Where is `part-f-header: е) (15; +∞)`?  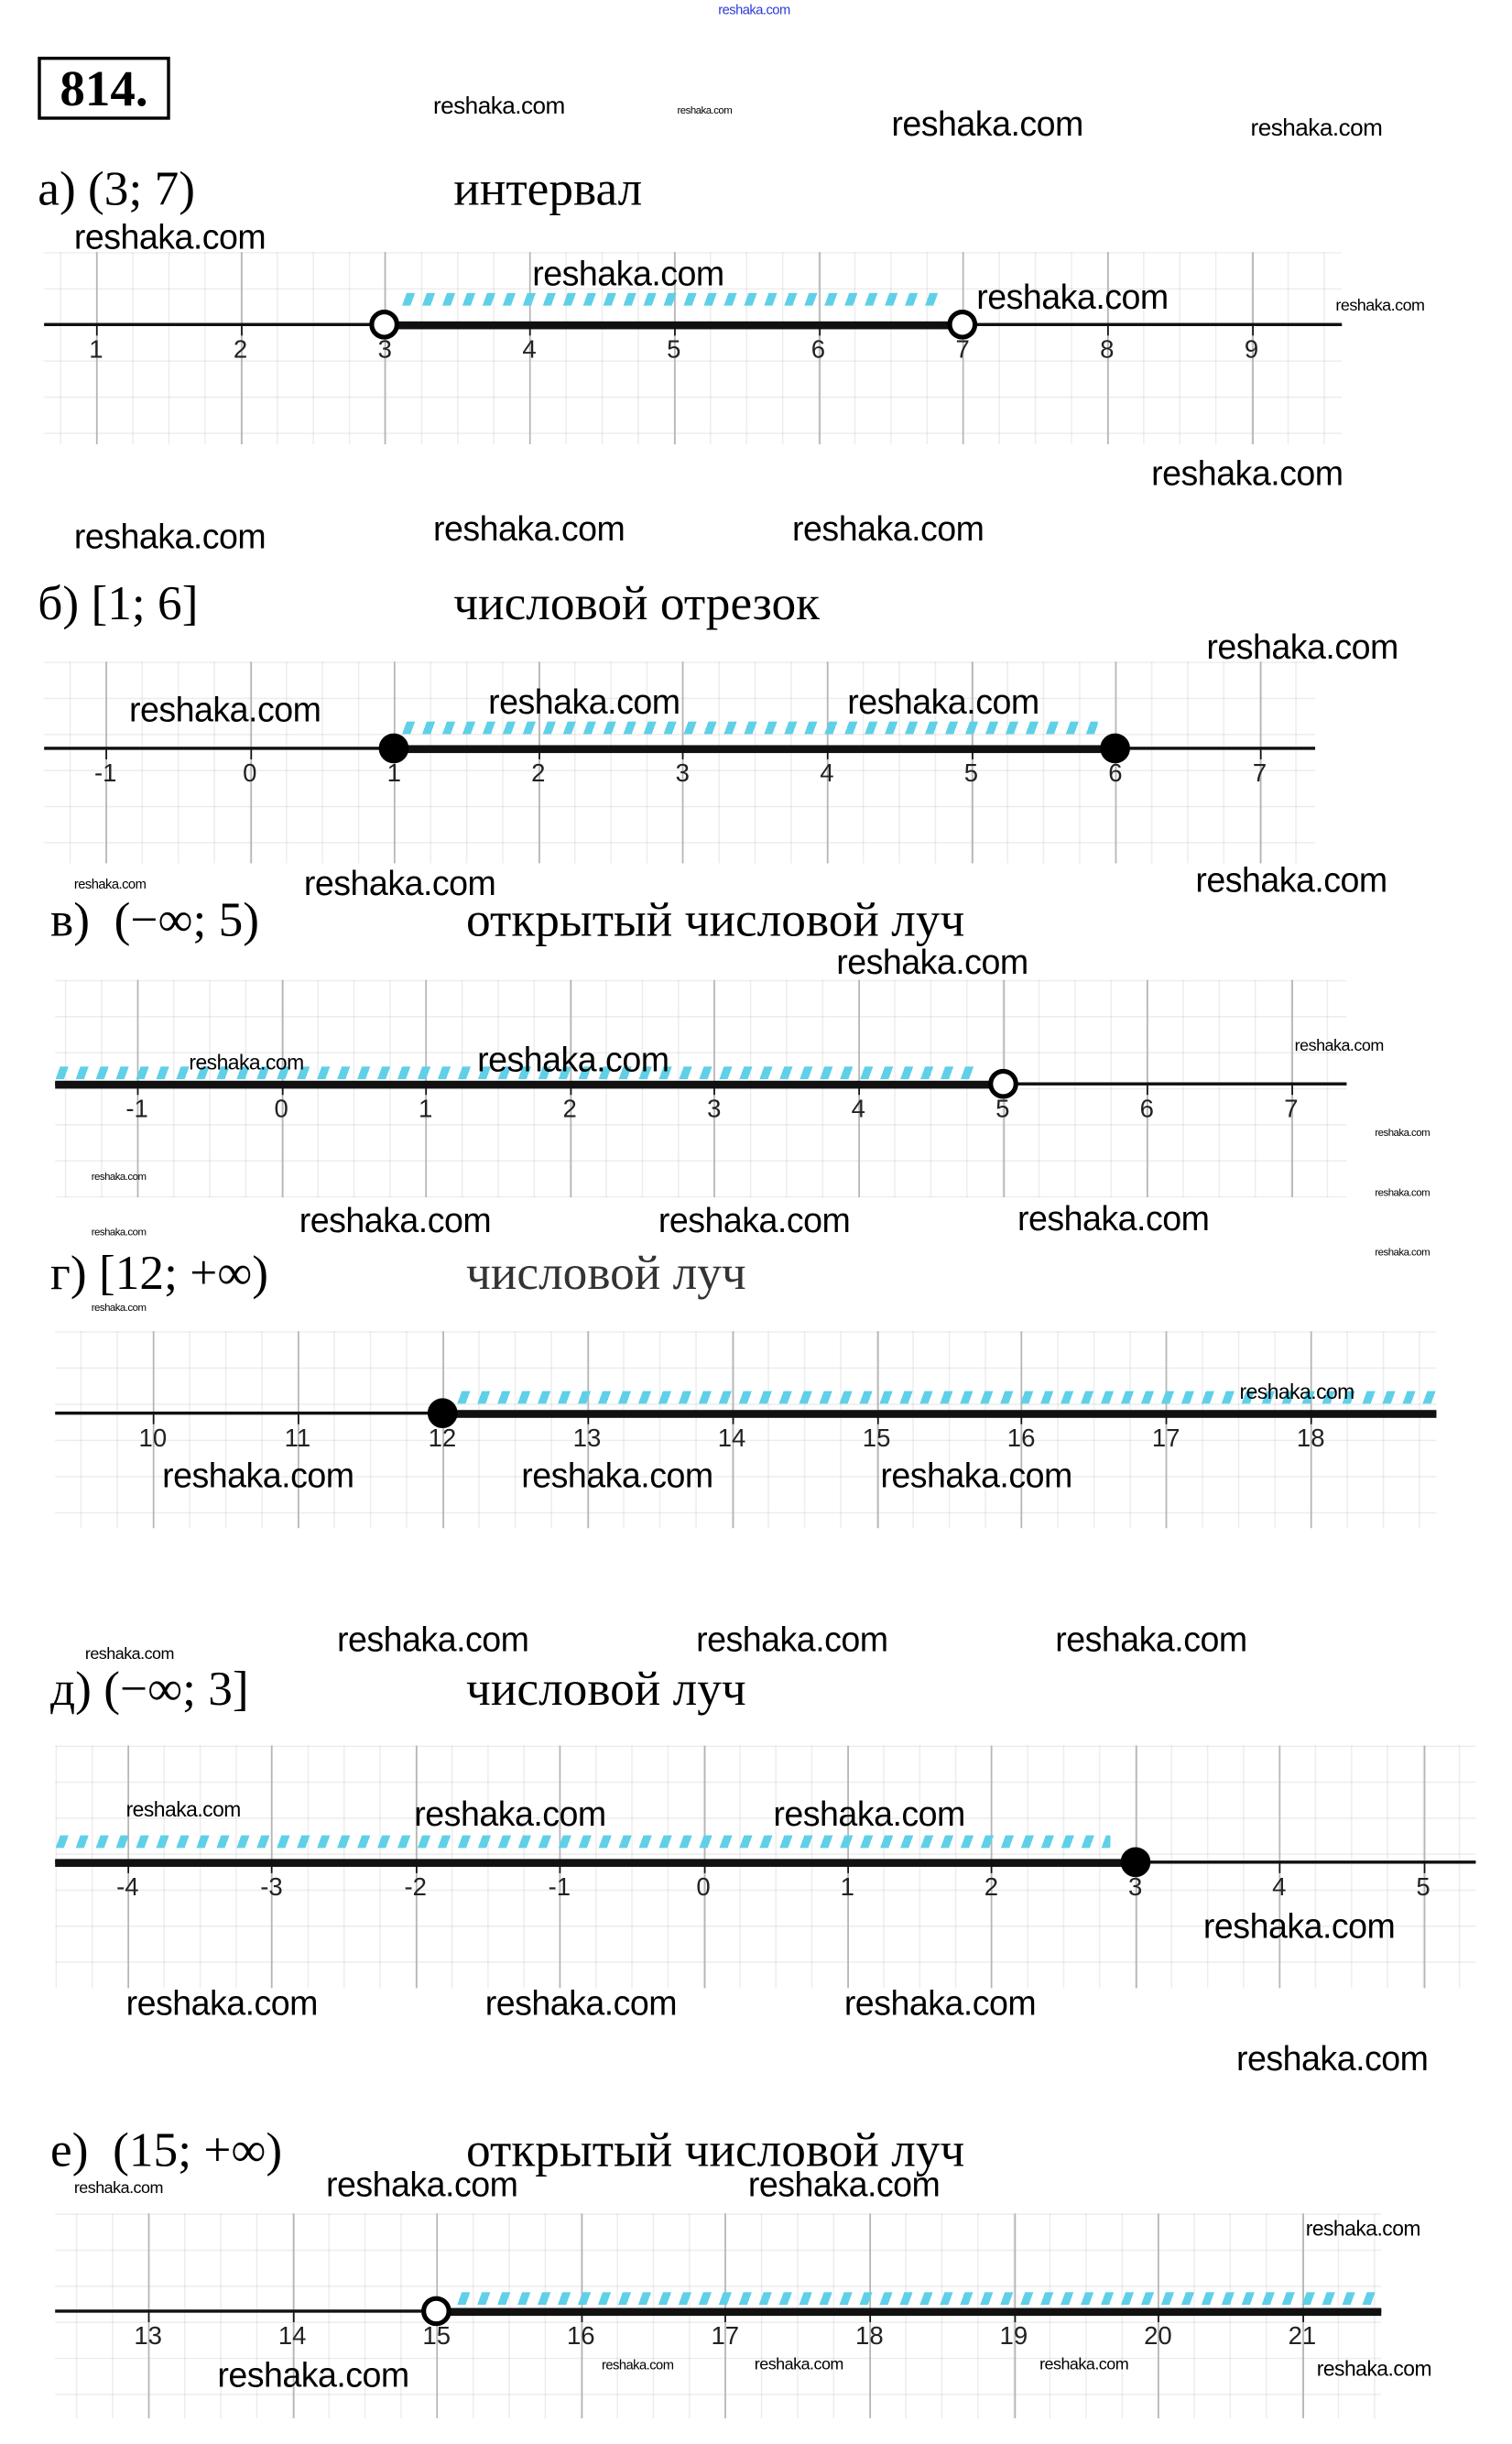
part-f-header: е) (15; +∞) is located at coordinates (166, 2149).